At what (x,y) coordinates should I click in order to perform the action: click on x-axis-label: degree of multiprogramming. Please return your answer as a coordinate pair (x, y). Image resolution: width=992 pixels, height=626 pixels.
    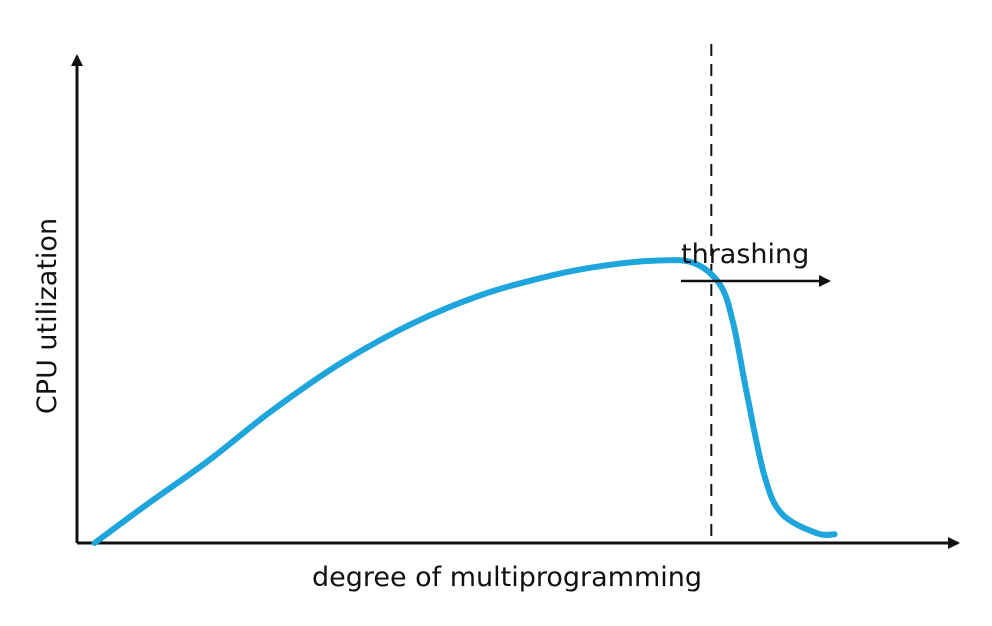
    Looking at the image, I should click on (507, 577).